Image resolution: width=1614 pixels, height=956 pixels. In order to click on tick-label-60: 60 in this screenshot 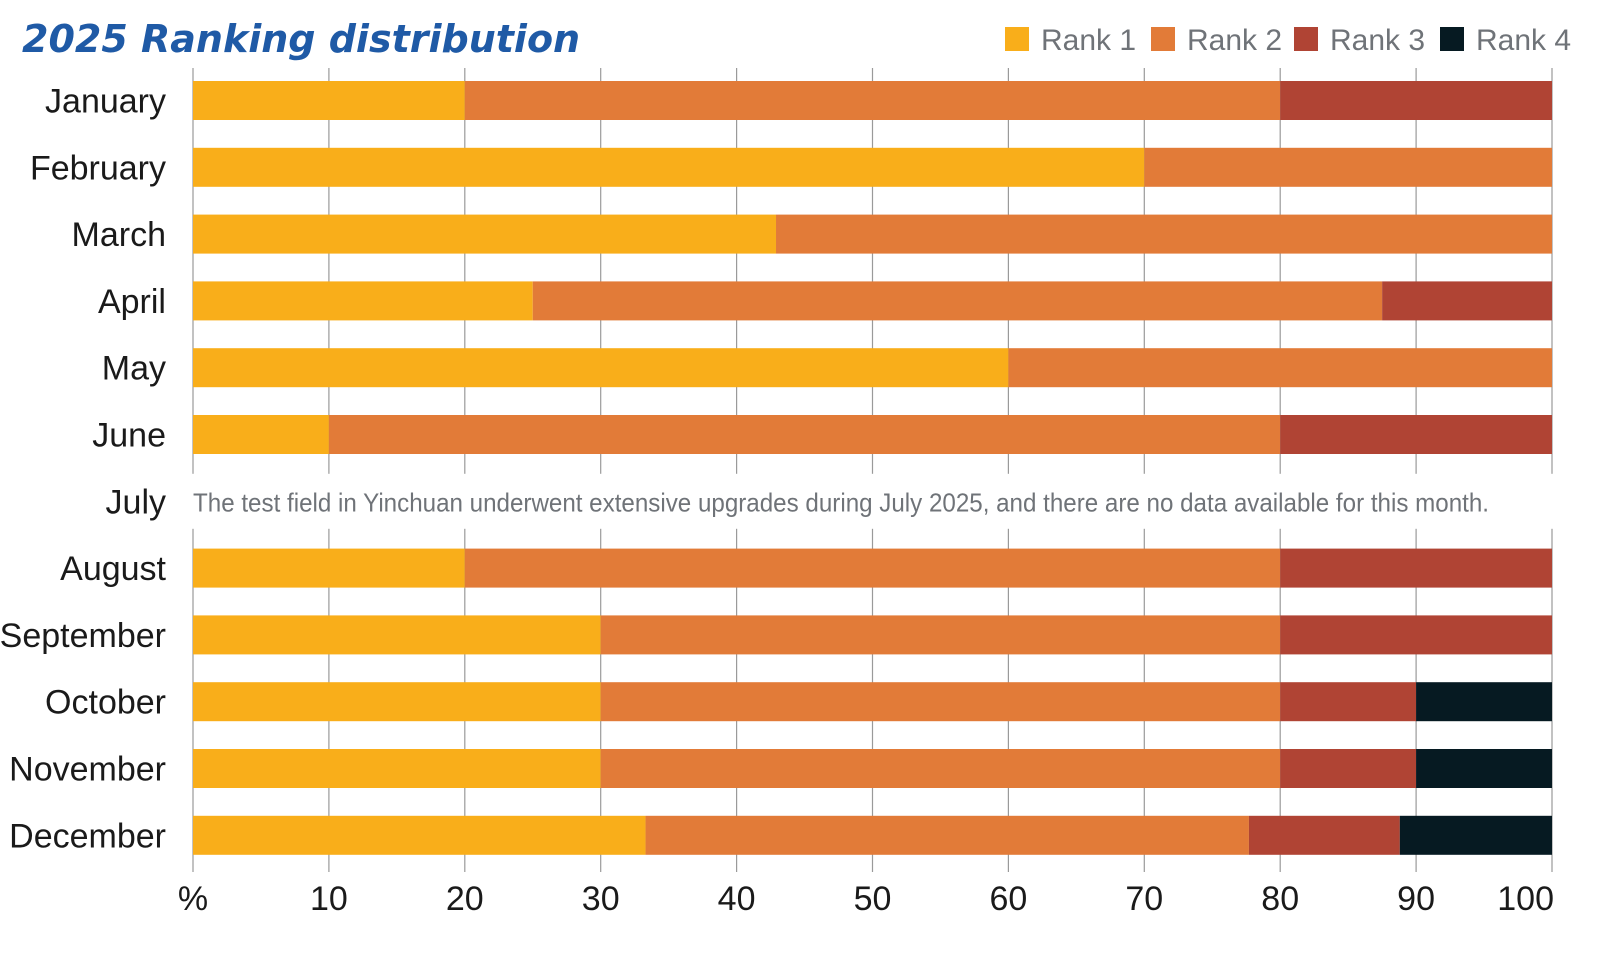, I will do `click(1008, 899)`.